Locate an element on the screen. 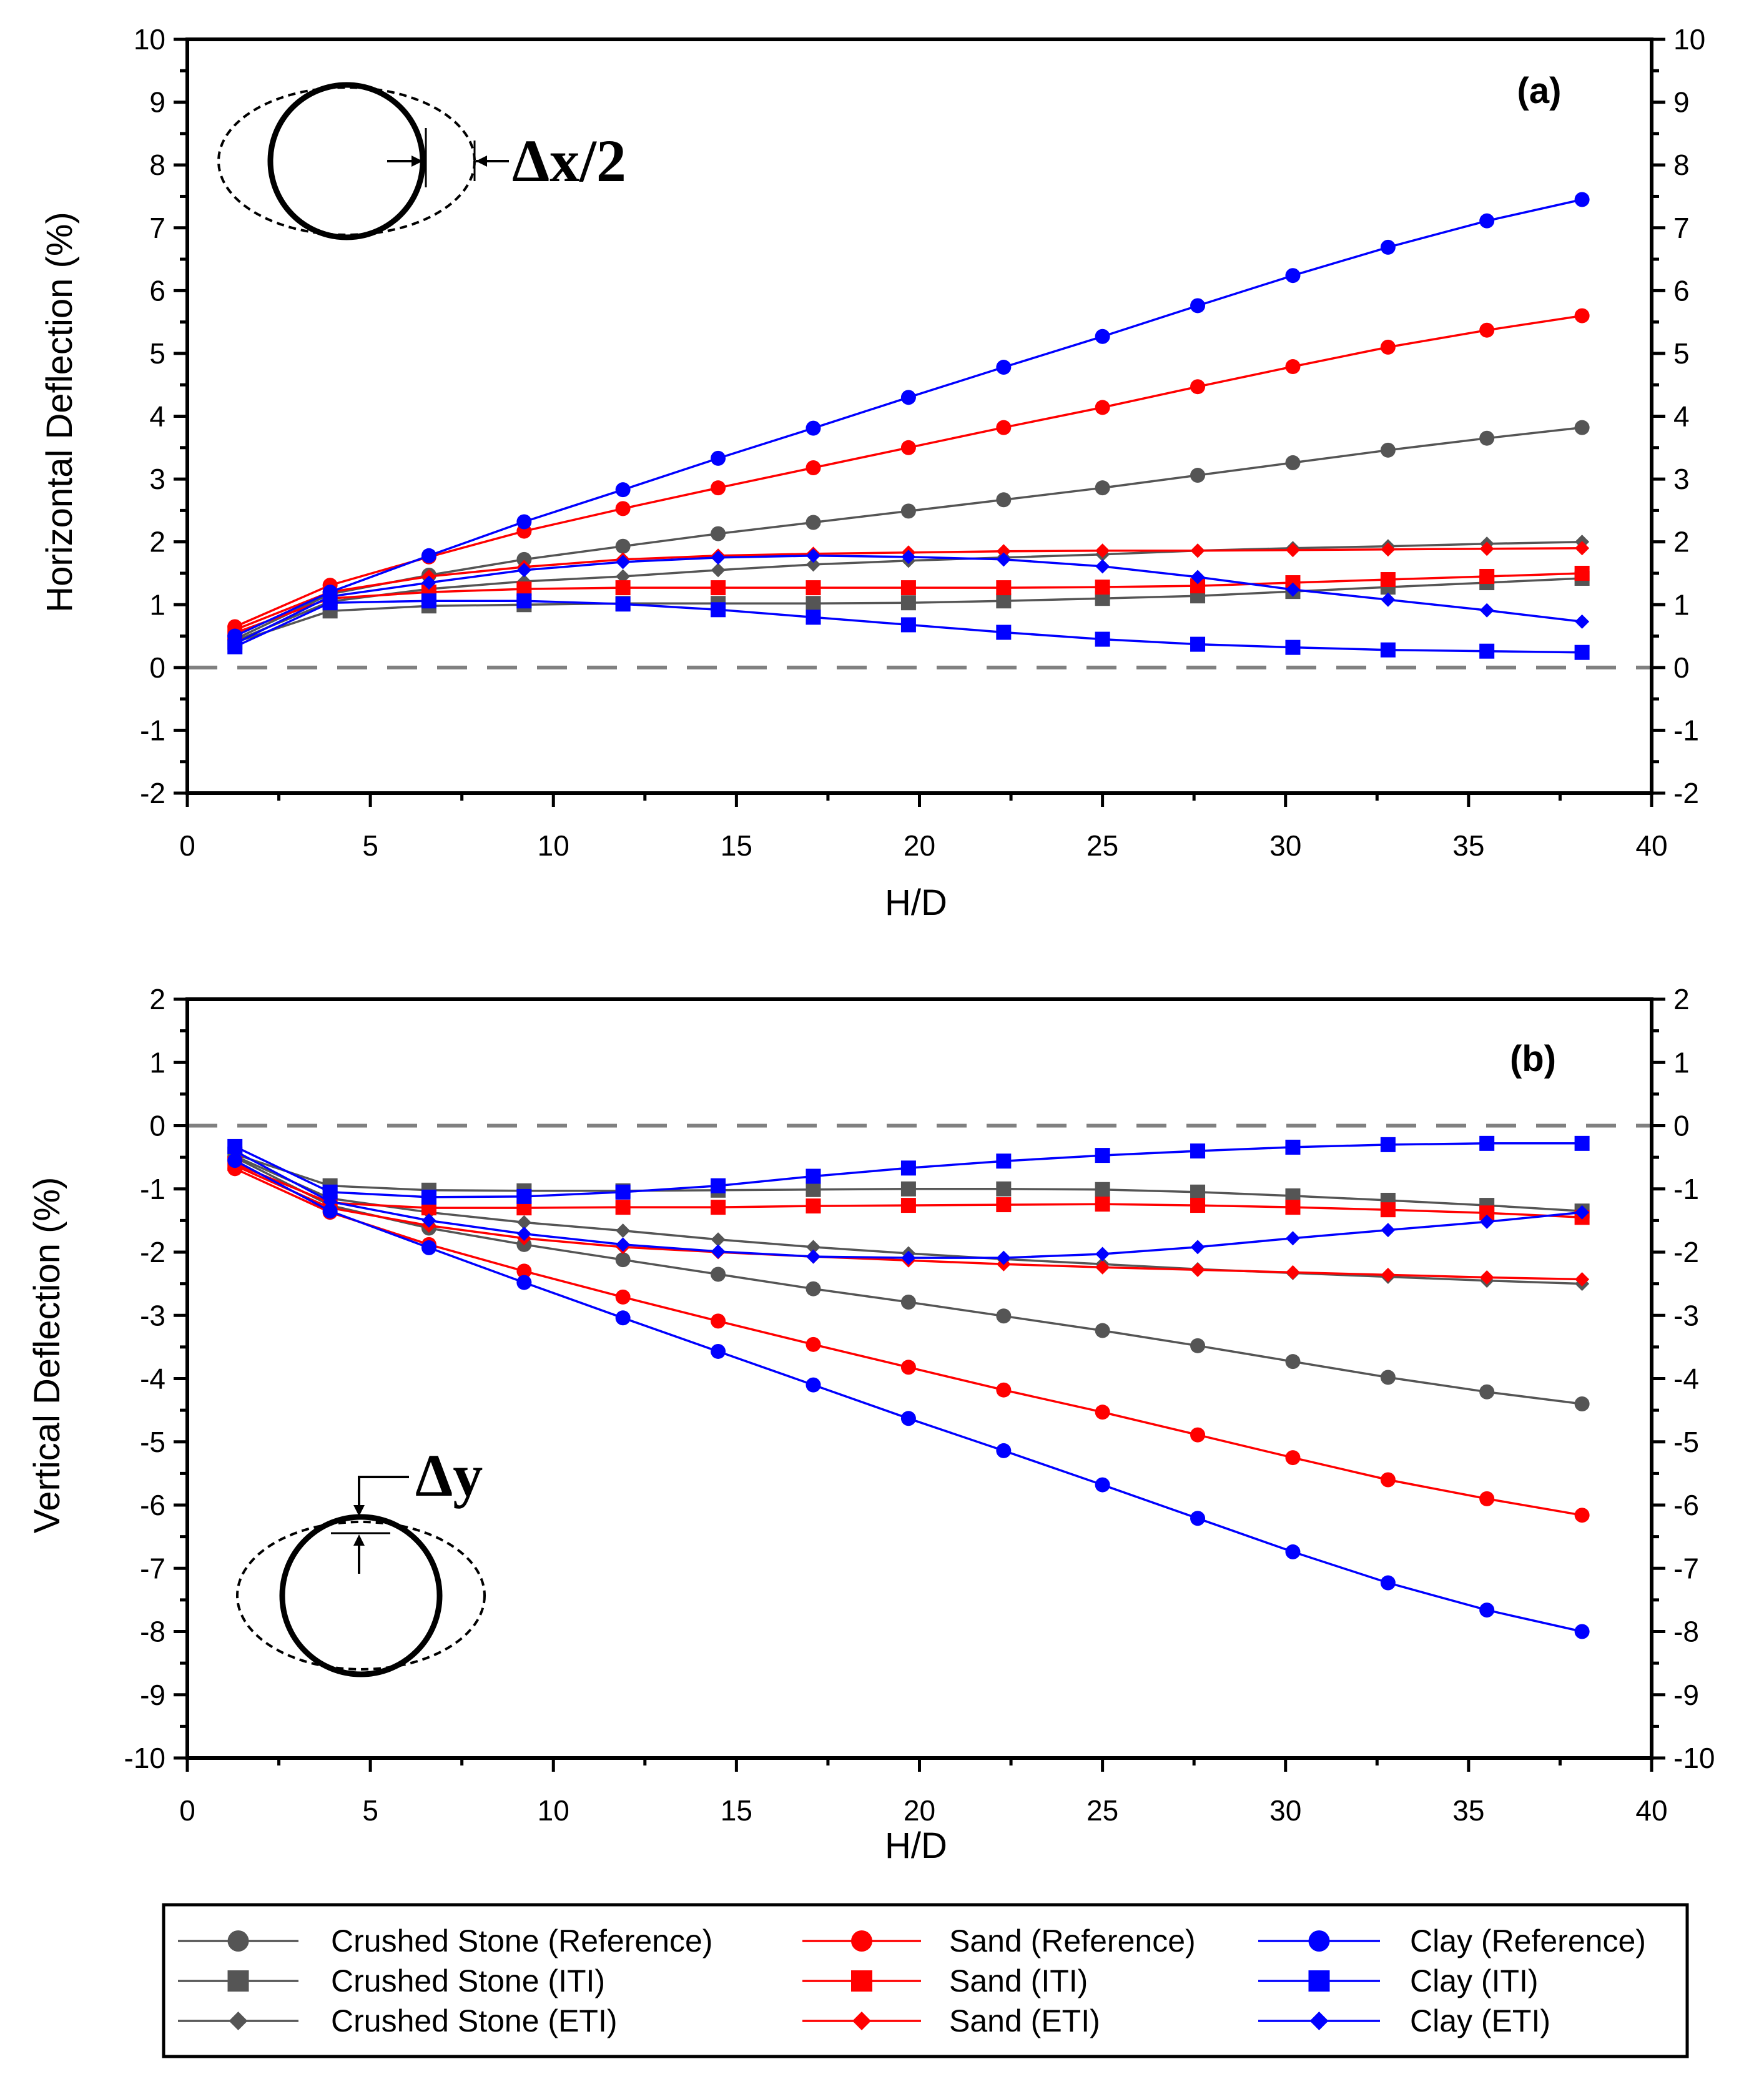 This screenshot has height=2074, width=1764. legend-item-sand-eti-marker is located at coordinates (861, 2021).